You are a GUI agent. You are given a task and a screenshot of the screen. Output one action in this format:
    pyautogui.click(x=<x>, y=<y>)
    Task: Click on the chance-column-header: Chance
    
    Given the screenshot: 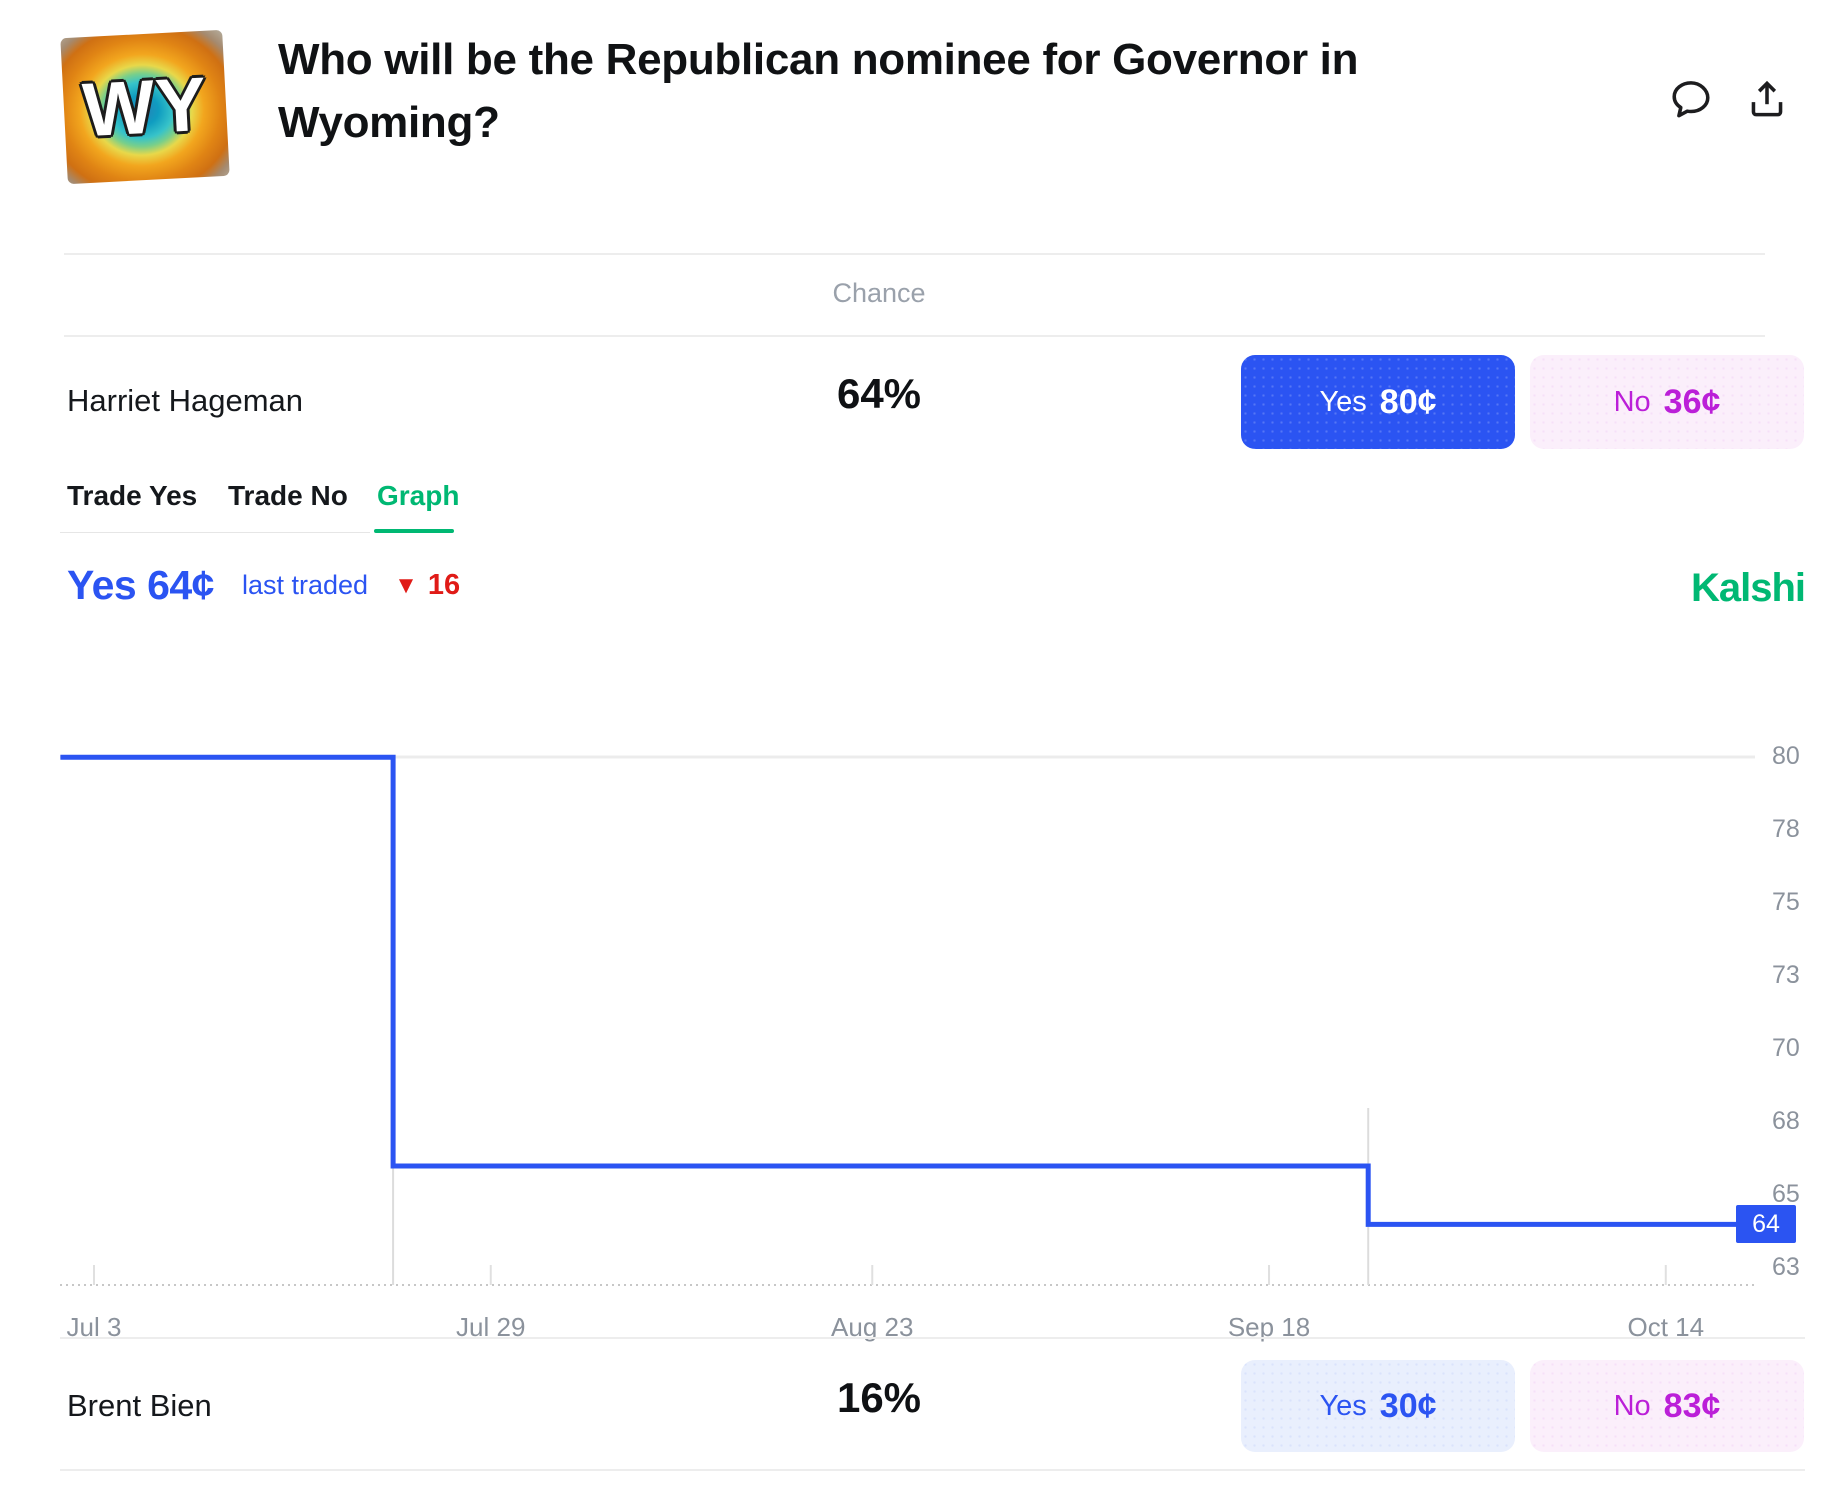 What is the action you would take?
    pyautogui.click(x=879, y=293)
    